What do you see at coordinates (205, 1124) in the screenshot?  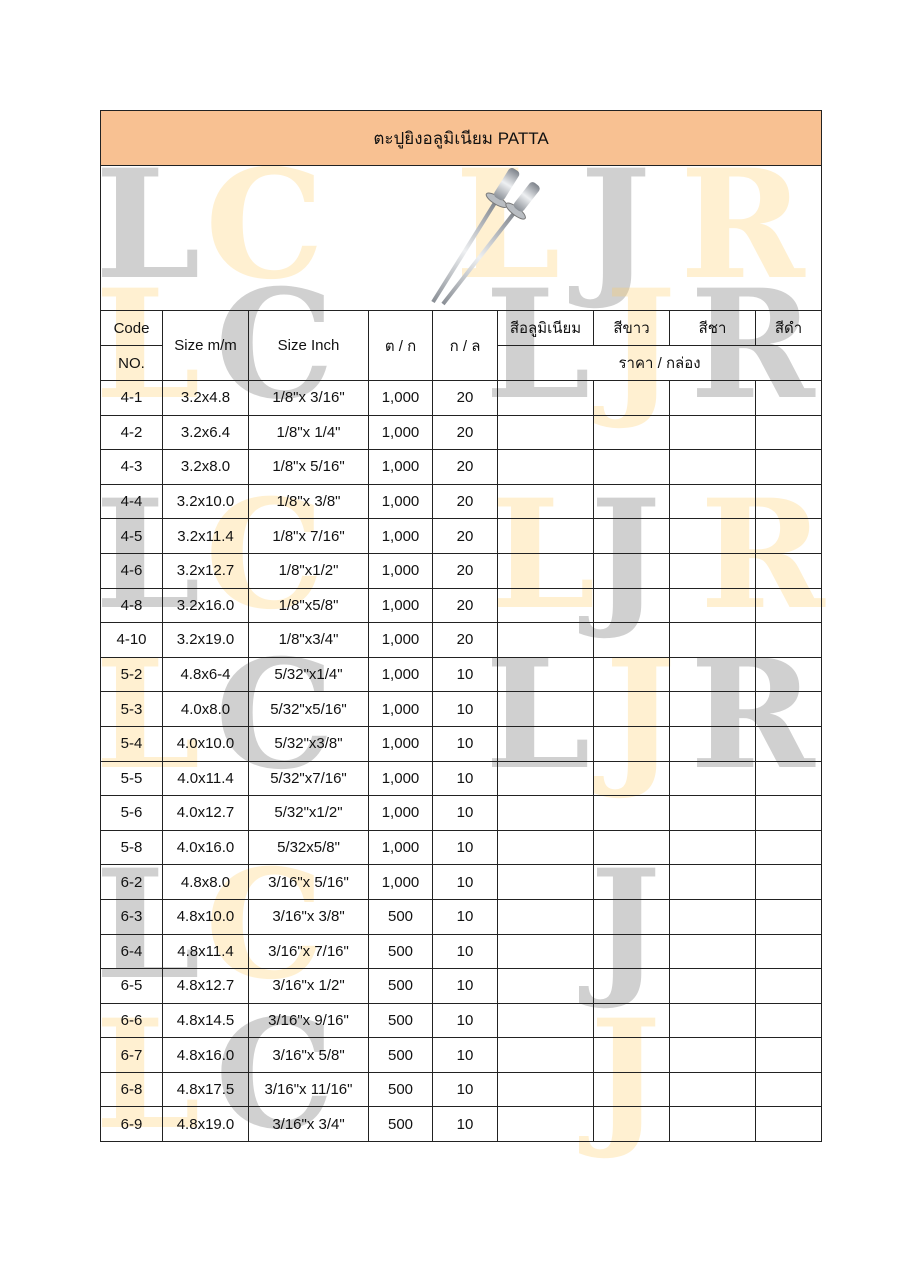 I see `cell-size-mm: 4.8x19.0` at bounding box center [205, 1124].